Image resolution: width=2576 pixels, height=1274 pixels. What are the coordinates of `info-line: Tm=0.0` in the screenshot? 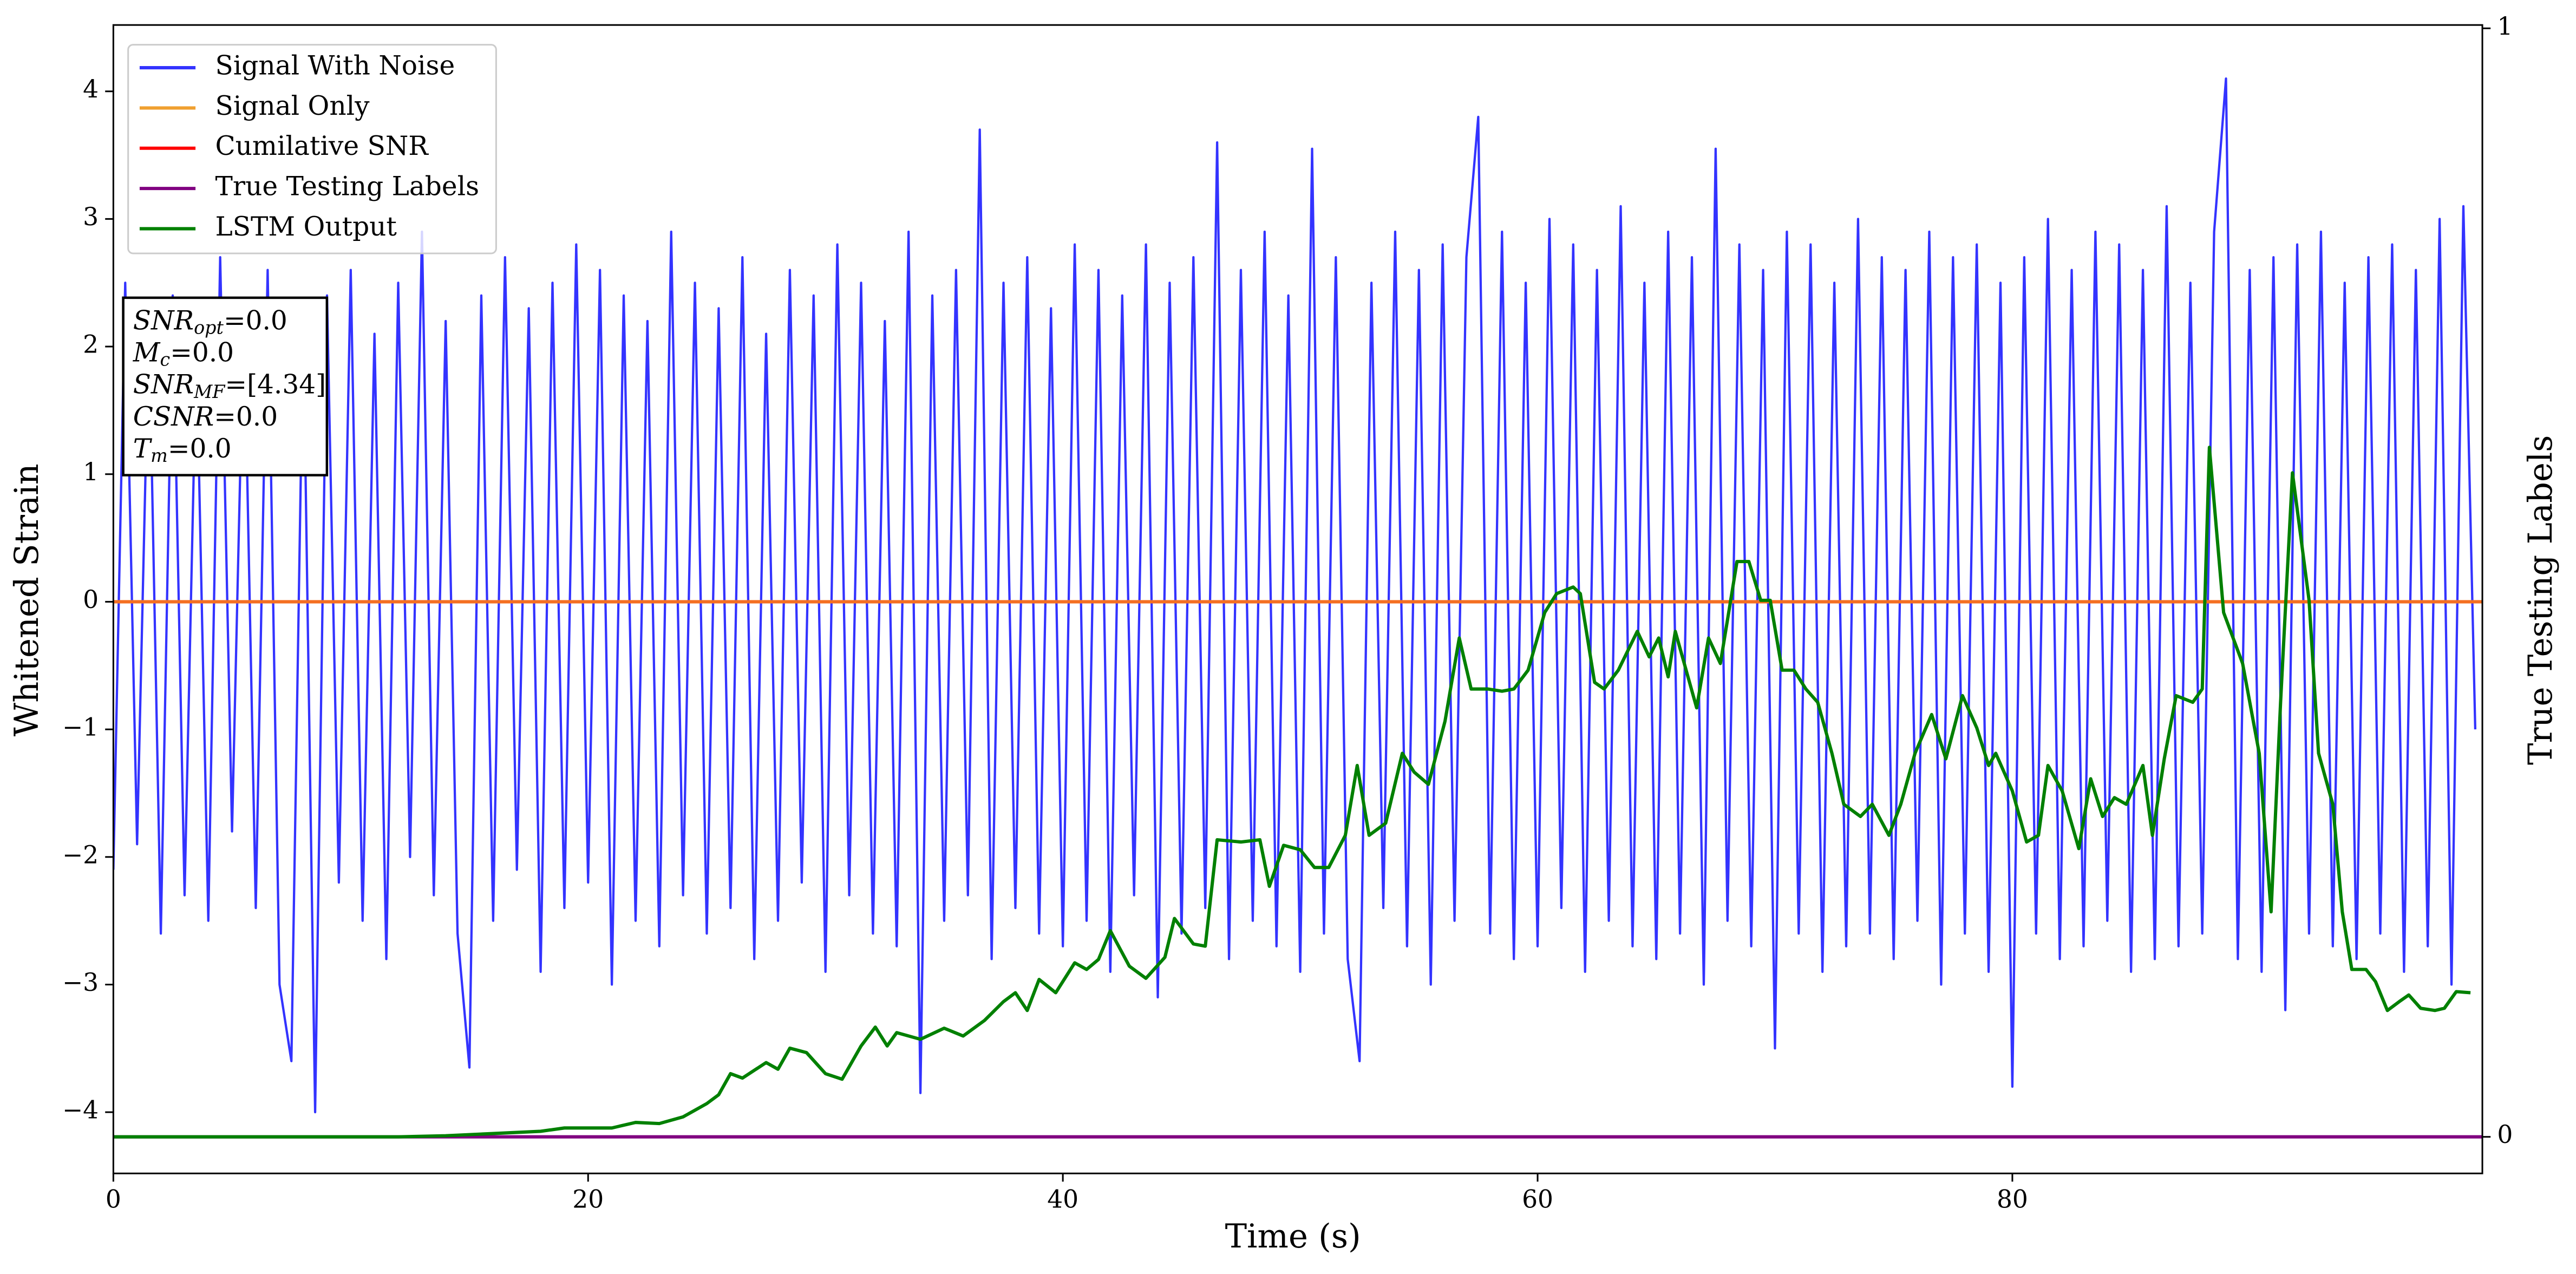 It's located at (182, 450).